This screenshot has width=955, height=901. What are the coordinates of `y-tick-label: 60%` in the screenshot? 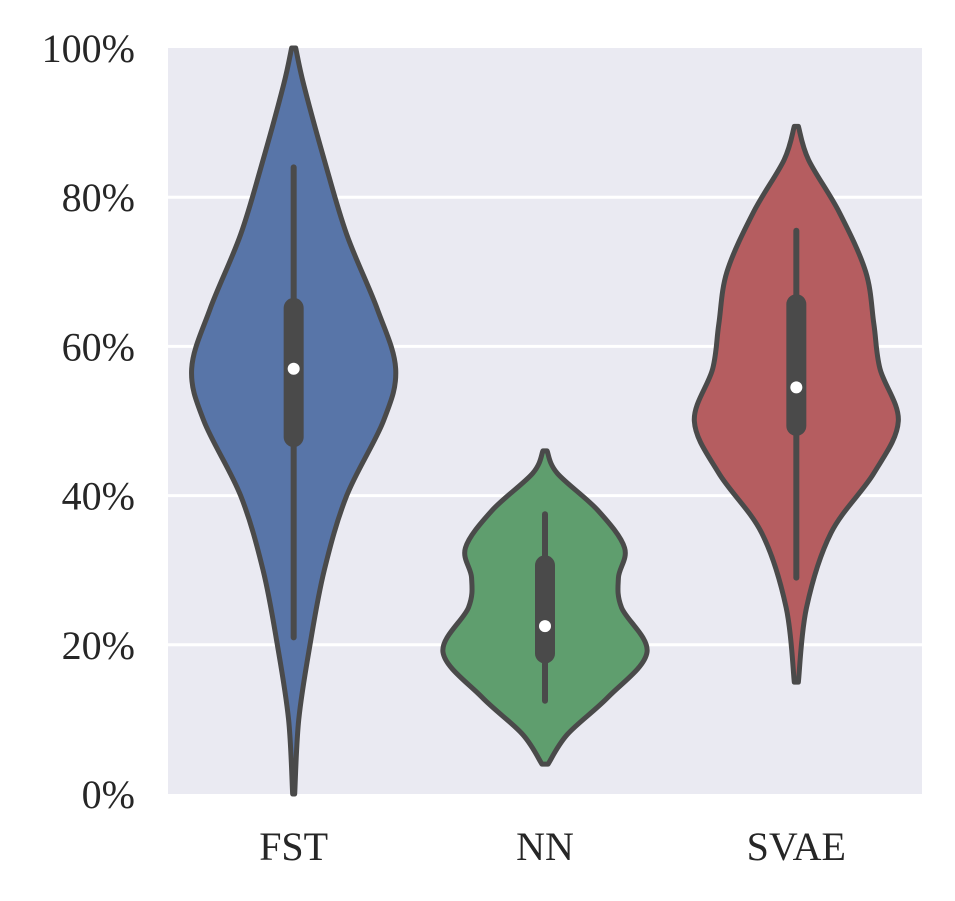 It's located at (98, 346).